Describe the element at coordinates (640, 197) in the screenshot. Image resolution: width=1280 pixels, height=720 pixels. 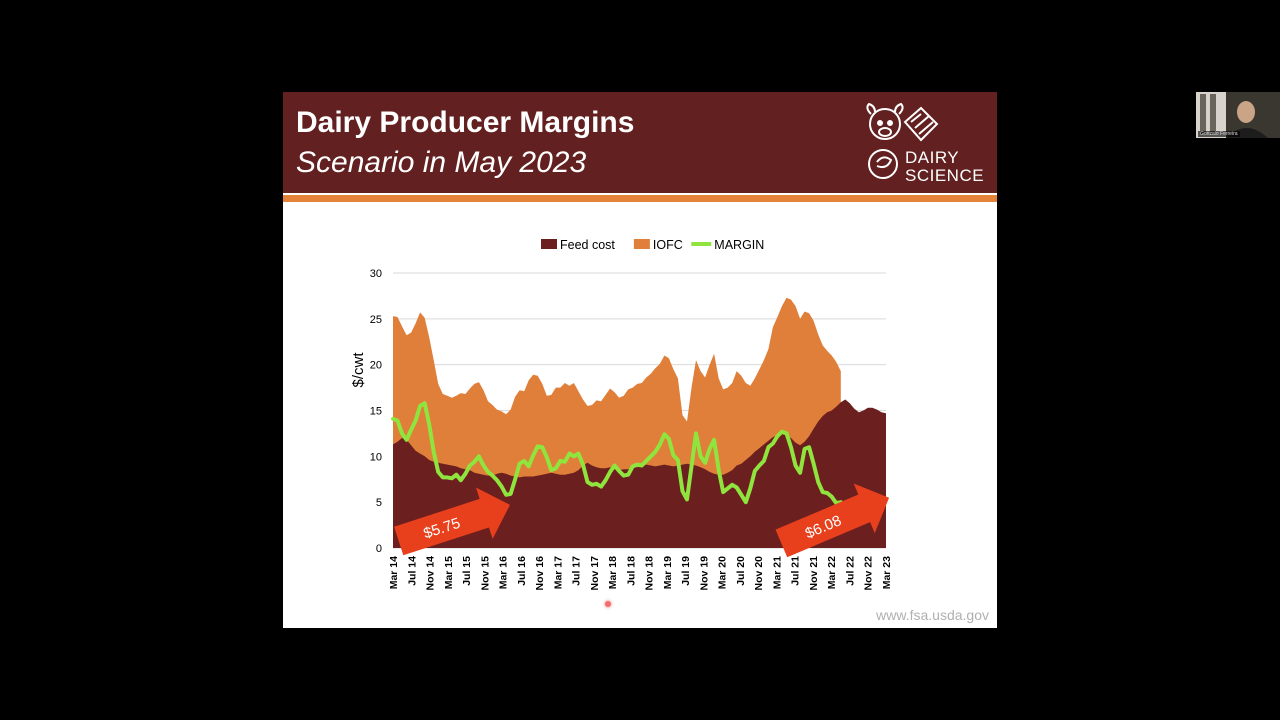
I see `header-accent-rule` at that location.